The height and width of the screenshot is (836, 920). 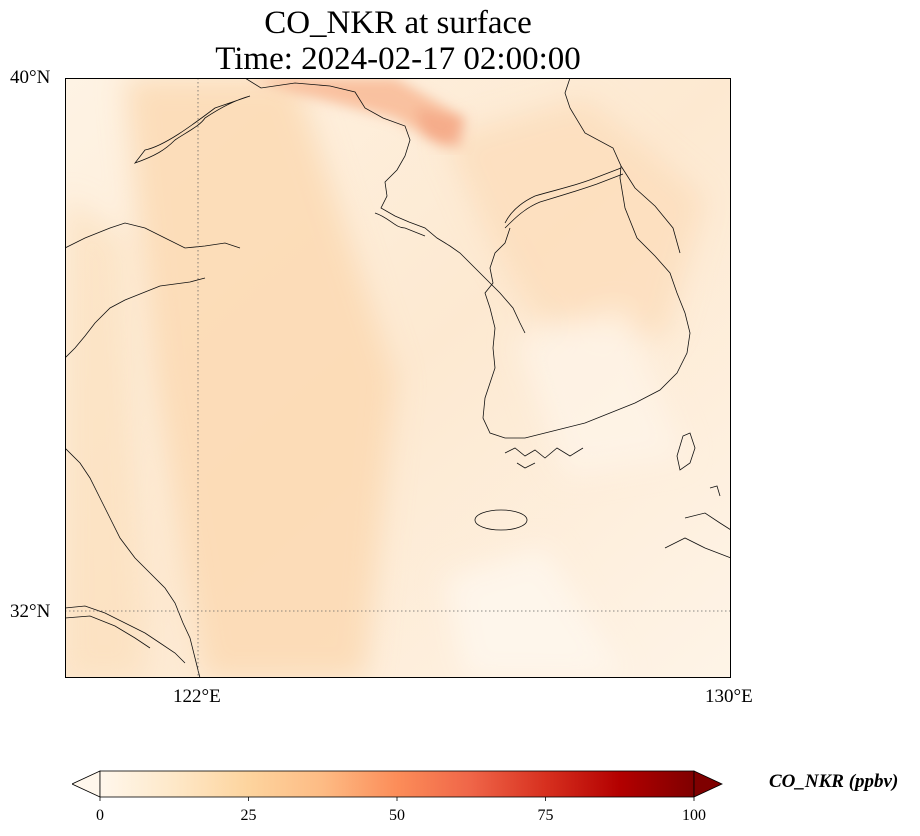 I want to click on lon-label-130e: 130°E, so click(x=729, y=696).